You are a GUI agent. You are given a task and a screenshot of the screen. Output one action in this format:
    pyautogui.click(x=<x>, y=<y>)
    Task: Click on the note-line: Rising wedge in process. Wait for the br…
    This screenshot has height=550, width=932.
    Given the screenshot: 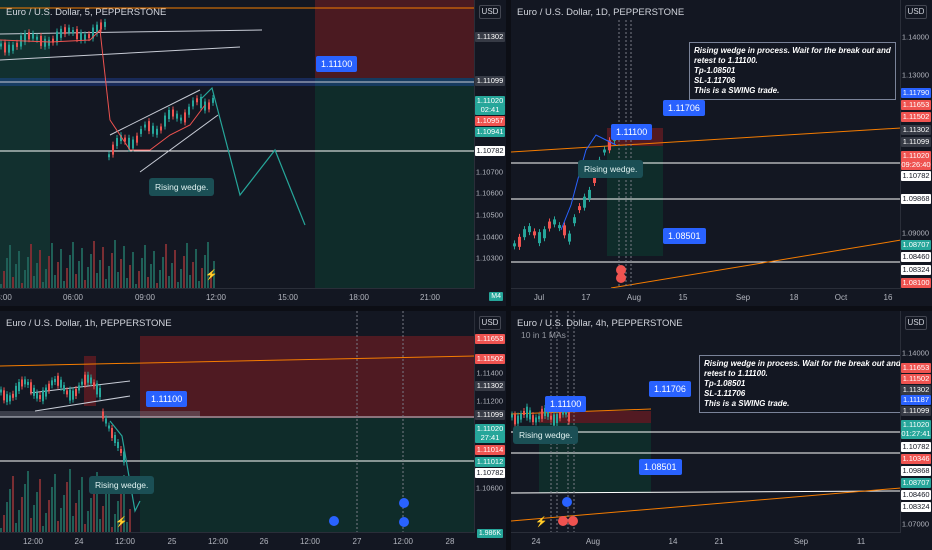 What is the action you would take?
    pyautogui.click(x=792, y=50)
    